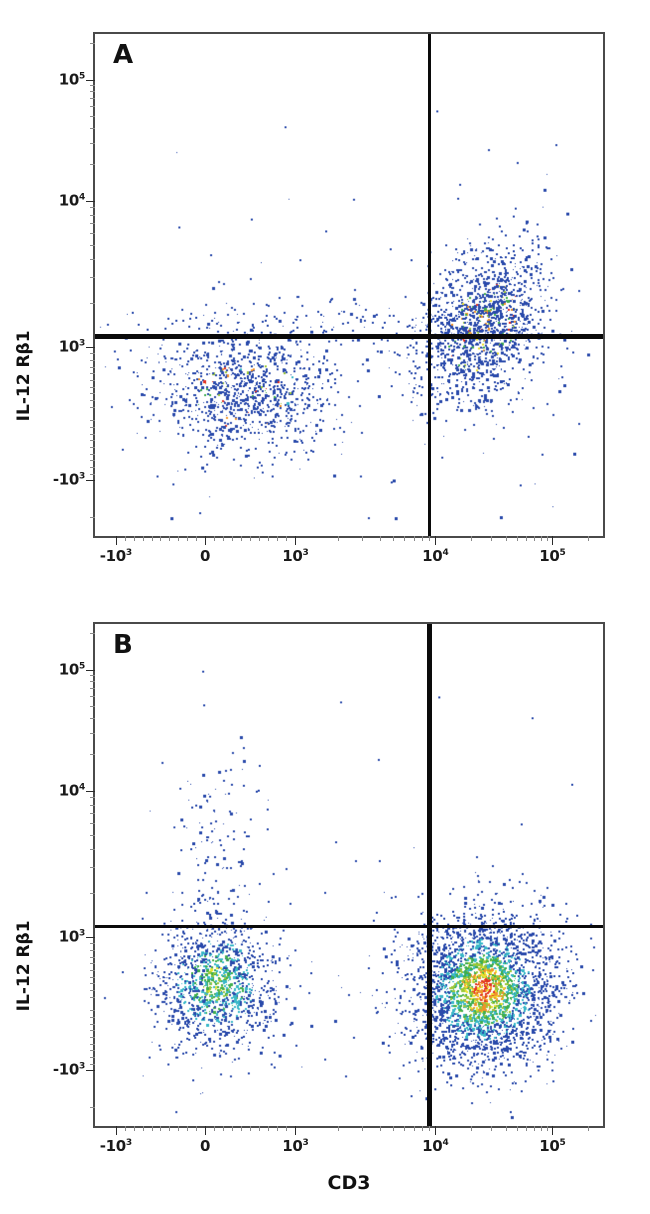 The image size is (650, 1214). Describe the element at coordinates (115, 1146) in the screenshot. I see `x-axis-tick-label: -103` at that location.